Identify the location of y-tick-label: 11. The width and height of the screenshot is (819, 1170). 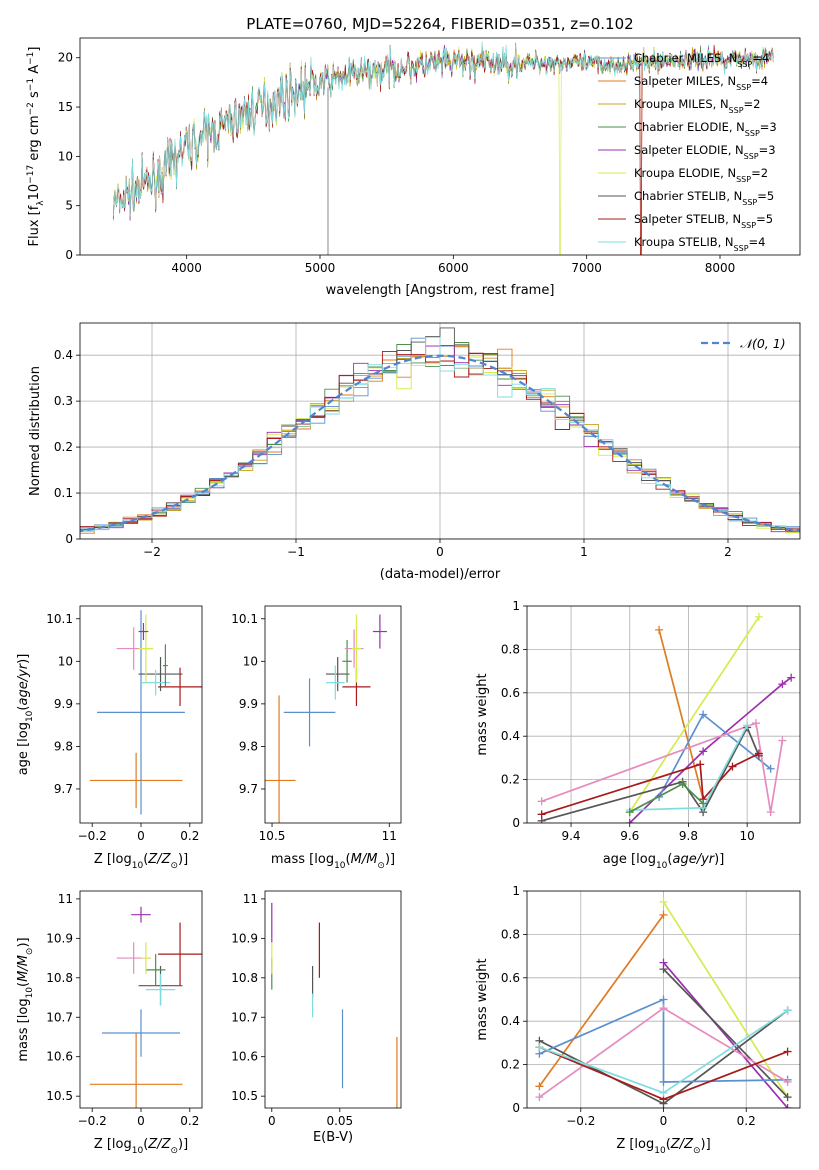
(65, 899).